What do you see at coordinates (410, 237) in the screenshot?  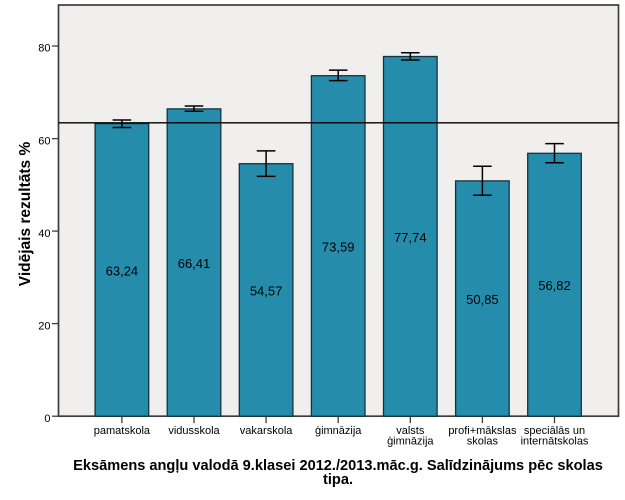 I see `svg-text: 77,74` at bounding box center [410, 237].